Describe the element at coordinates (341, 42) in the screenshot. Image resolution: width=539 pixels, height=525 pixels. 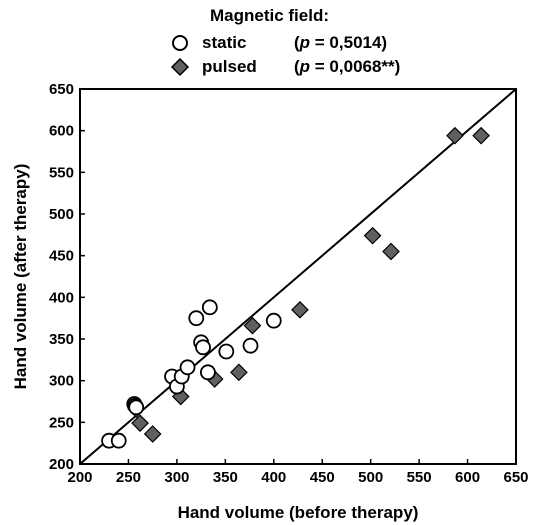
I see `legend-stat-static: (p = 0,5014)` at that location.